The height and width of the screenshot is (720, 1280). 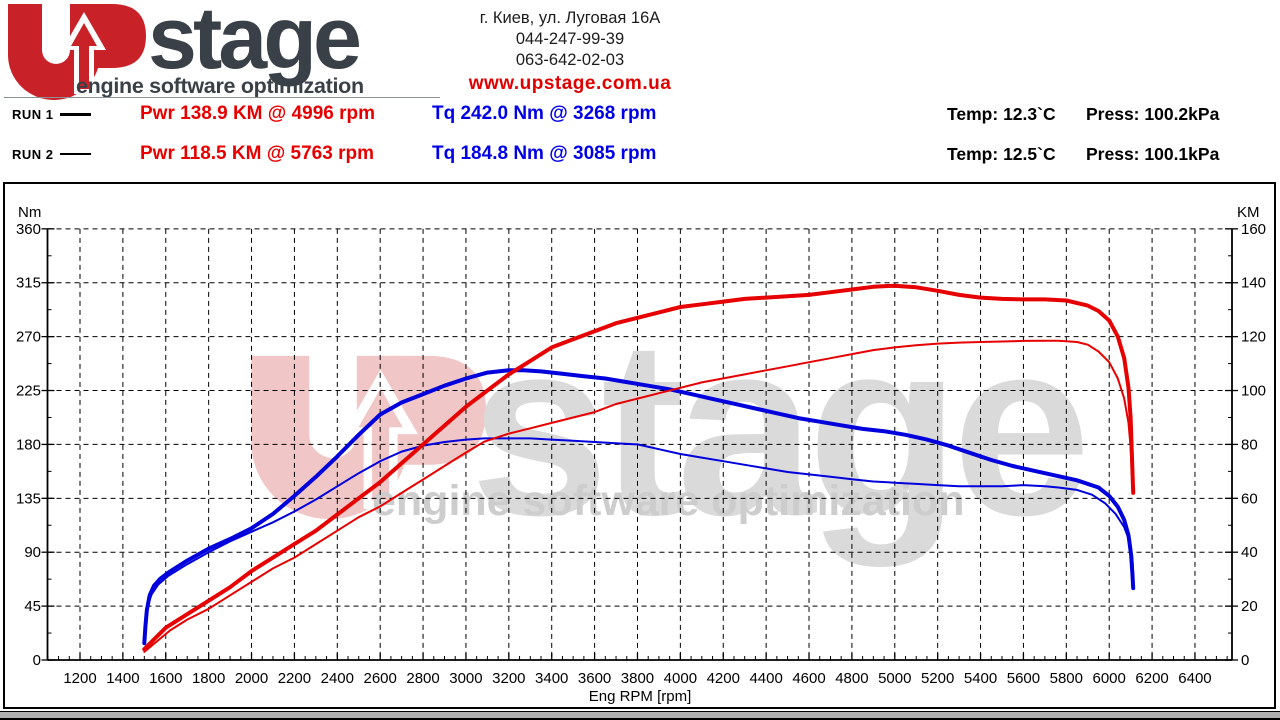 I want to click on x-tick-label: 4600, so click(x=808, y=678).